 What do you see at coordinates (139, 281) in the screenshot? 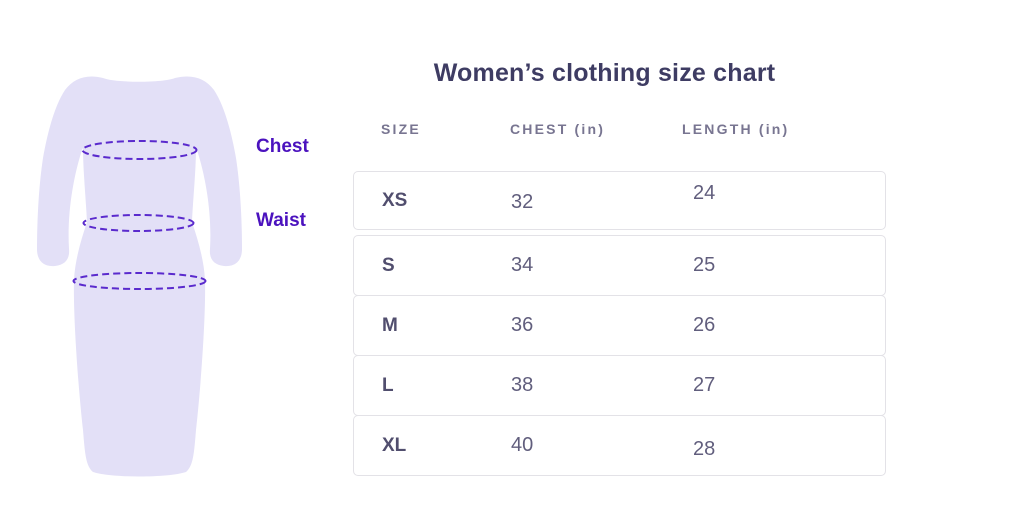
I see `hip-measurement-line-icon` at bounding box center [139, 281].